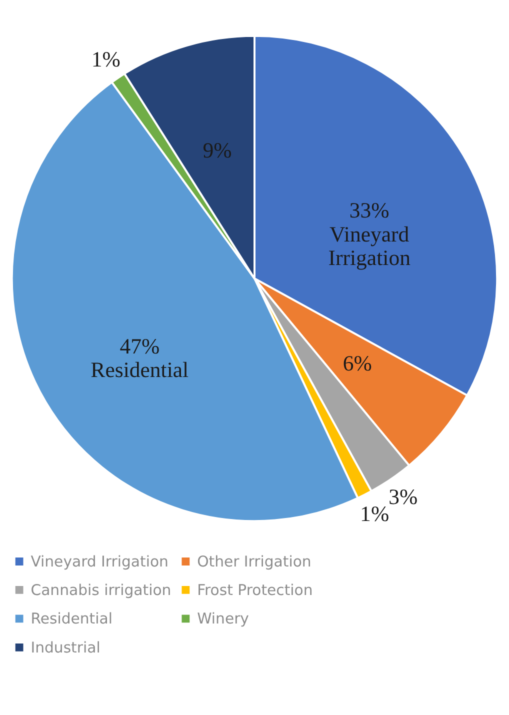 Image resolution: width=509 pixels, height=715 pixels. I want to click on data-label: 47% Residential, so click(139, 358).